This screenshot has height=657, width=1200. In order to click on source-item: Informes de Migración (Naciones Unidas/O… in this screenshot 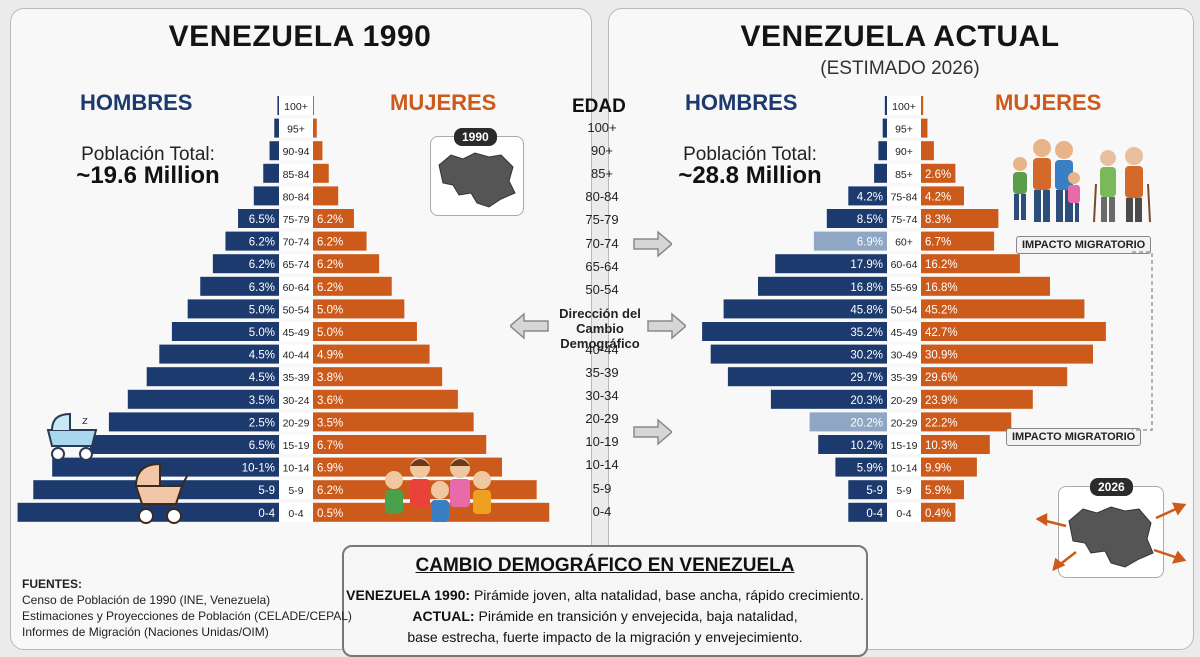, I will do `click(145, 632)`.